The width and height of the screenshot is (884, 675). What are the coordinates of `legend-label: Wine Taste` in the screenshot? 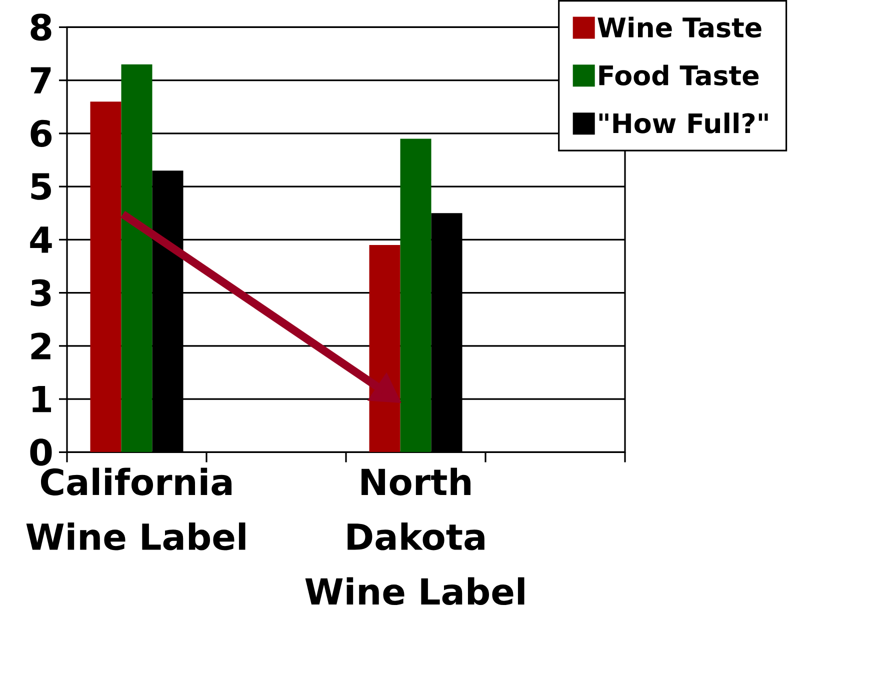 It's located at (680, 27).